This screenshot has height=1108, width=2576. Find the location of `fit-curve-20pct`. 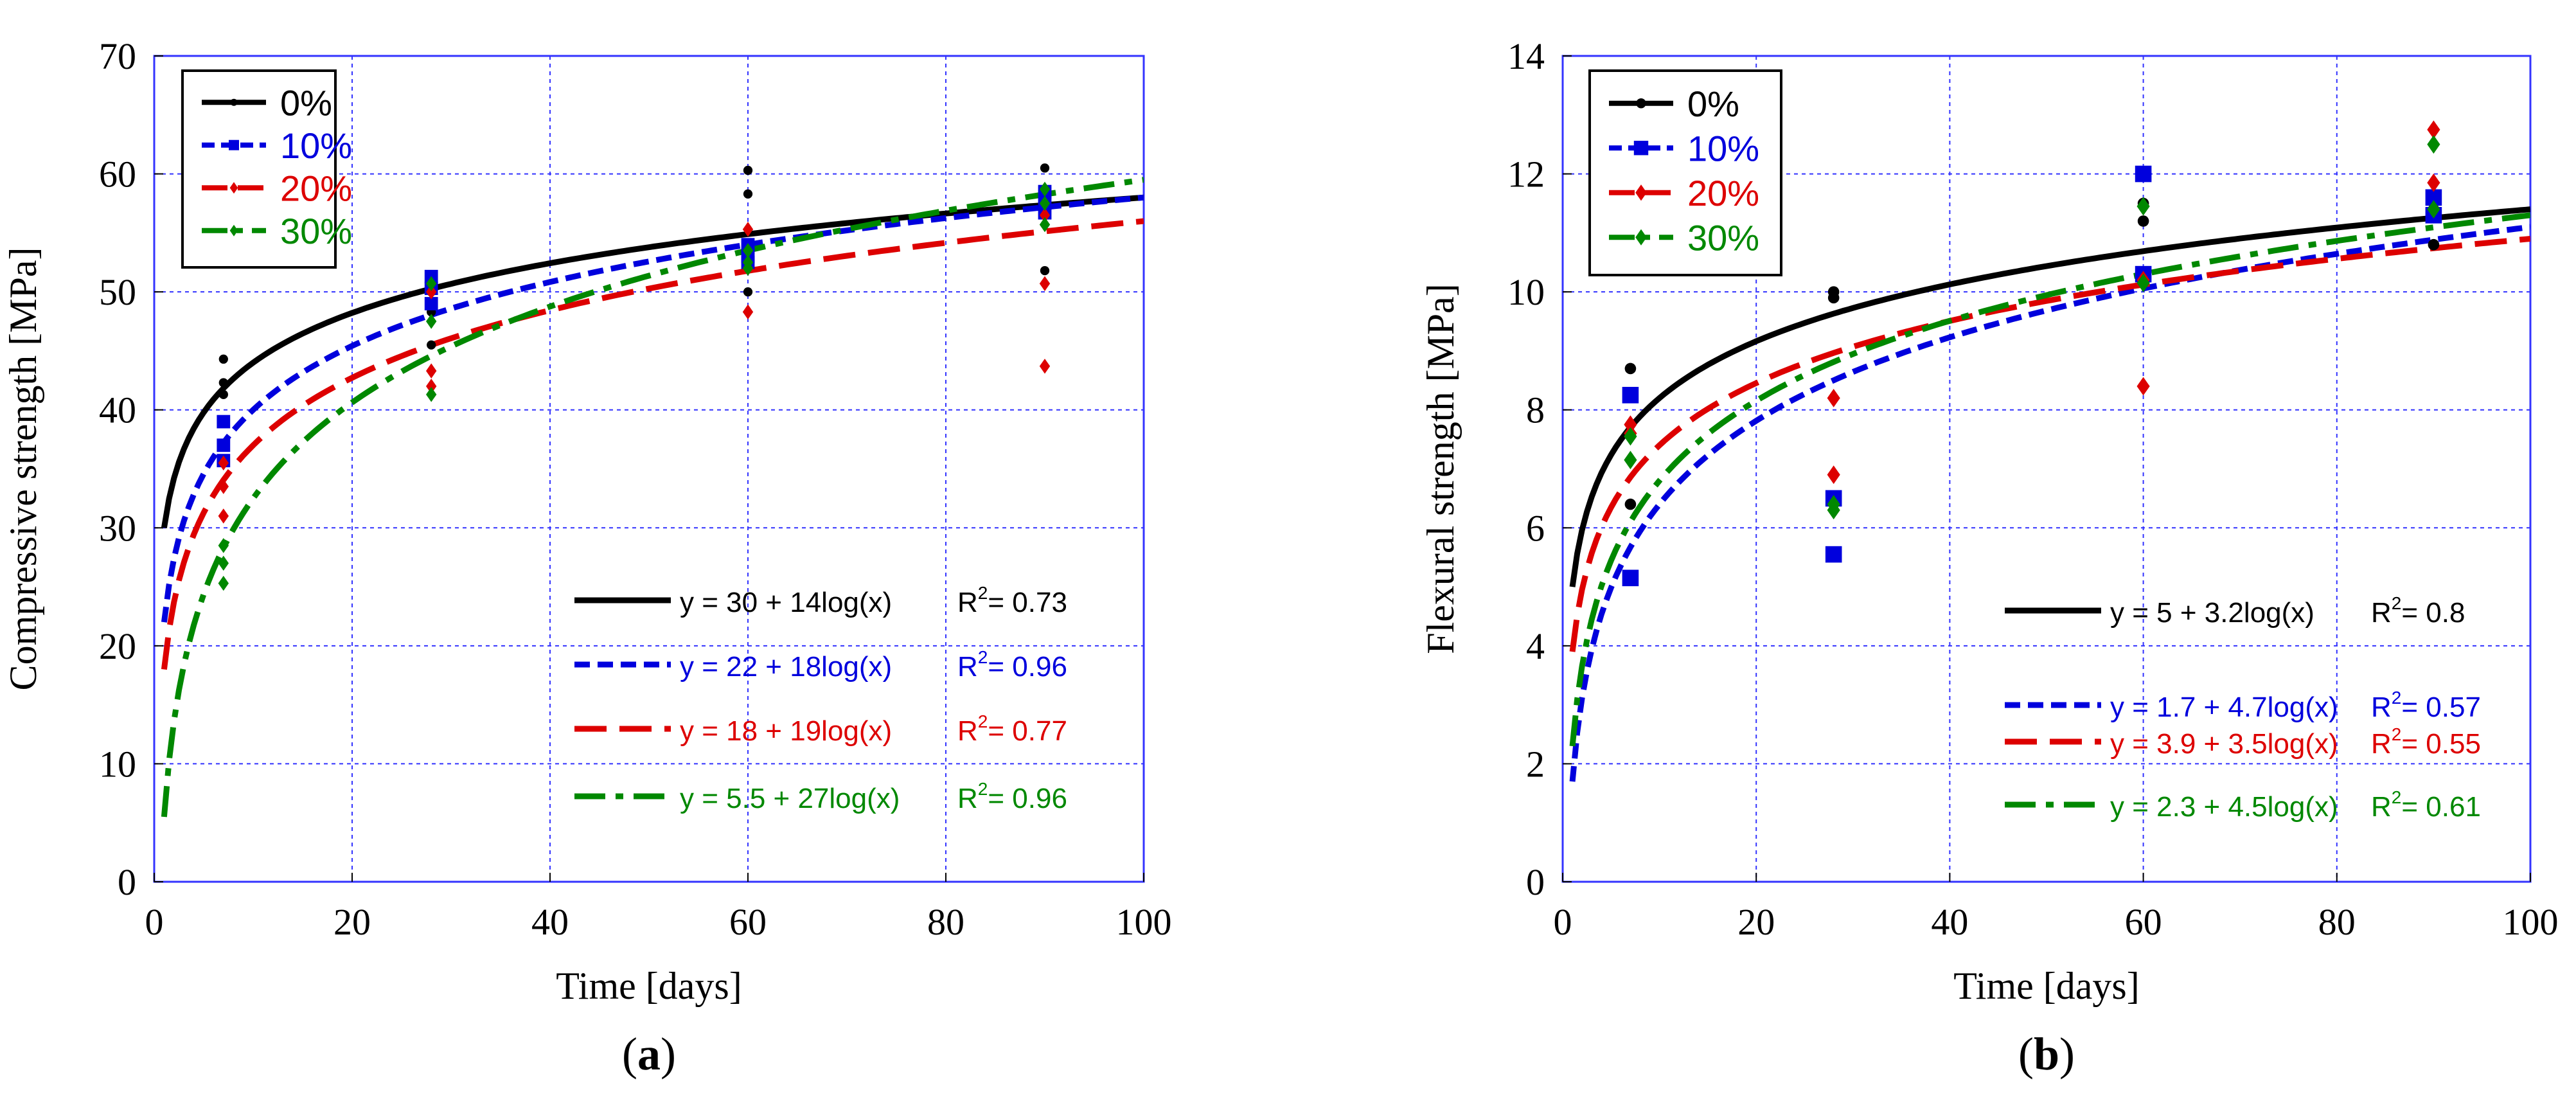

fit-curve-20pct is located at coordinates (2050, 444).